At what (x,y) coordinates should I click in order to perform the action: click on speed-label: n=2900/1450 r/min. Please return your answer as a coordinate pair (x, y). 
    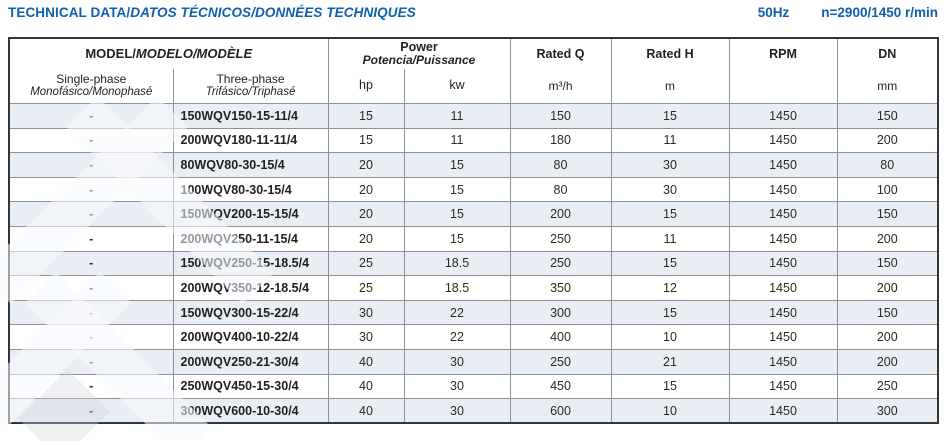
    Looking at the image, I should click on (879, 12).